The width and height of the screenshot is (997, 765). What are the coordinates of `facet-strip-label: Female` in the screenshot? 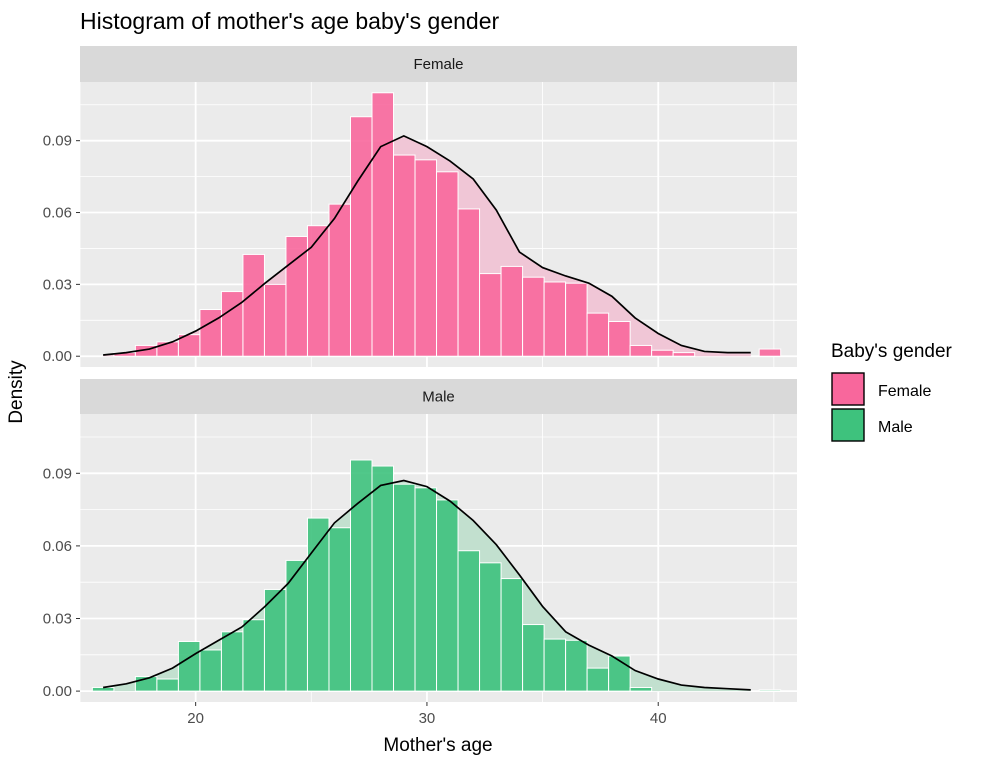 It's located at (438, 64).